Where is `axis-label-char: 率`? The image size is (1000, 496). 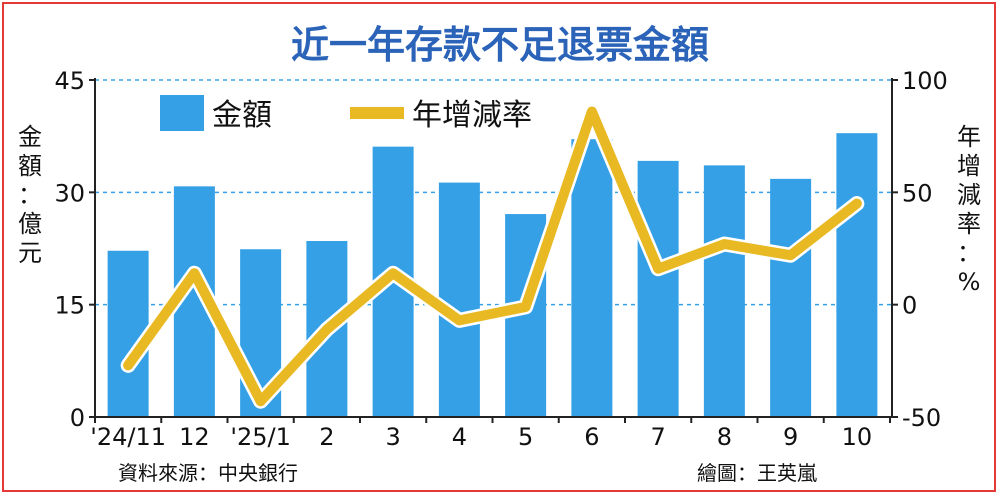
axis-label-char: 率 is located at coordinates (969, 224).